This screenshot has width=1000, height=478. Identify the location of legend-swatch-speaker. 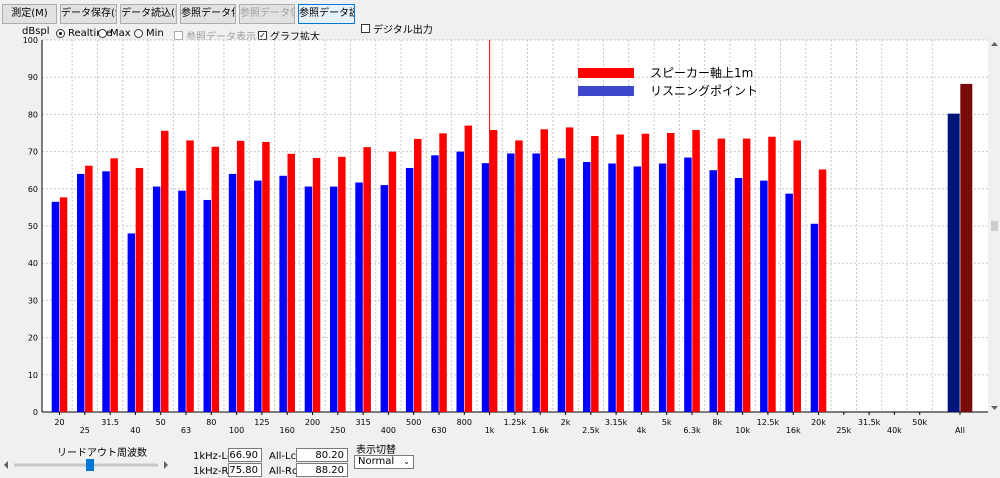
(606, 73).